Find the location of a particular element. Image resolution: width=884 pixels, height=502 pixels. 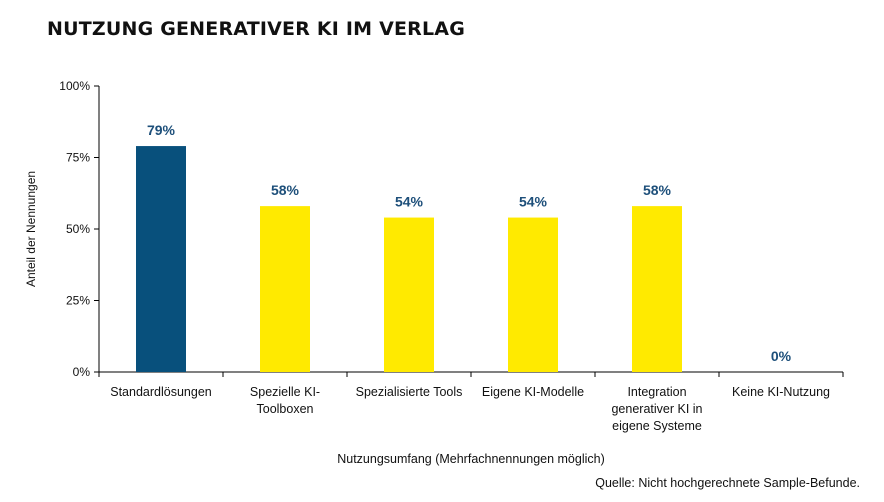

y-tick-label: 0% is located at coordinates (82, 372).